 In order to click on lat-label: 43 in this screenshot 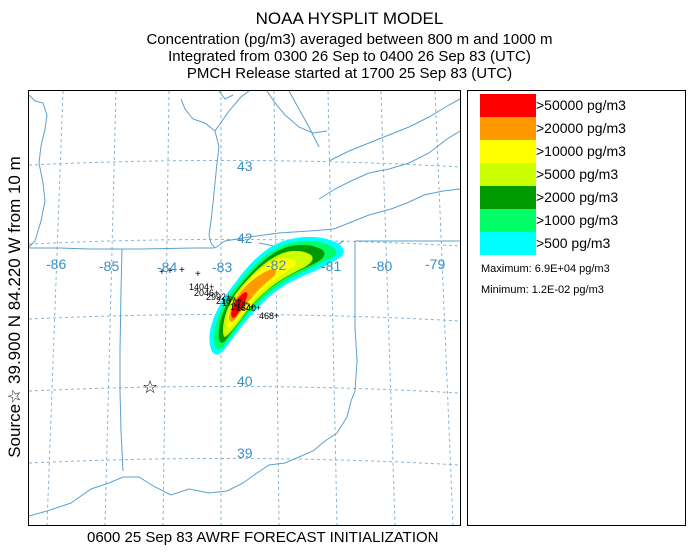, I will do `click(245, 166)`.